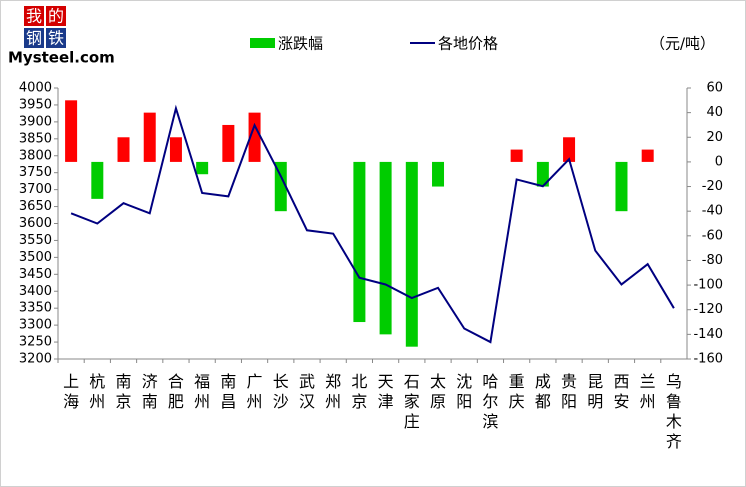  What do you see at coordinates (708, 334) in the screenshot?
I see `y2-tick-label: -140` at bounding box center [708, 334].